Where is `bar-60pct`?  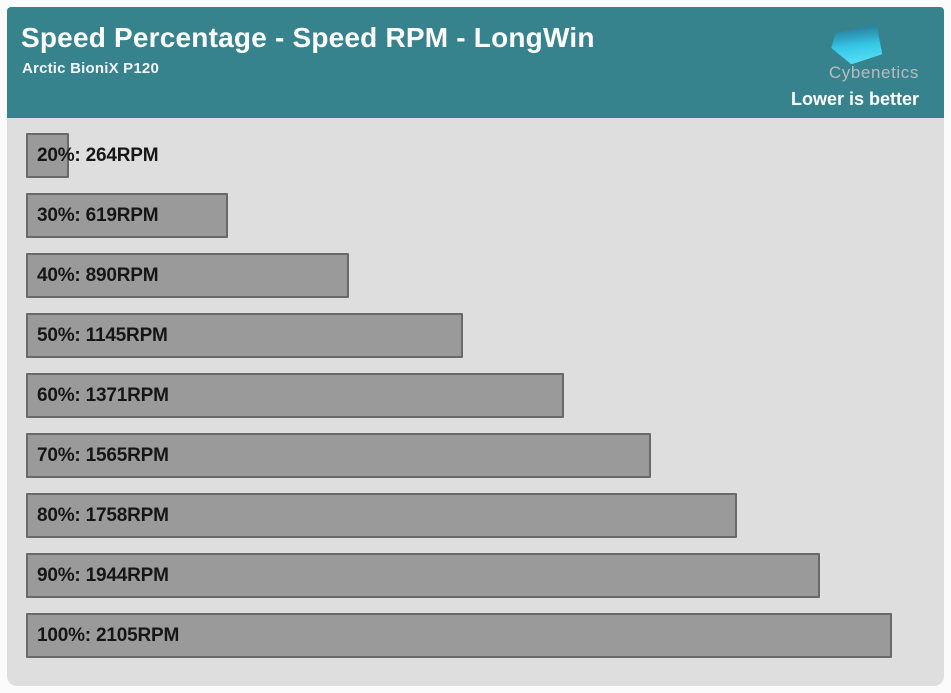 bar-60pct is located at coordinates (295, 395).